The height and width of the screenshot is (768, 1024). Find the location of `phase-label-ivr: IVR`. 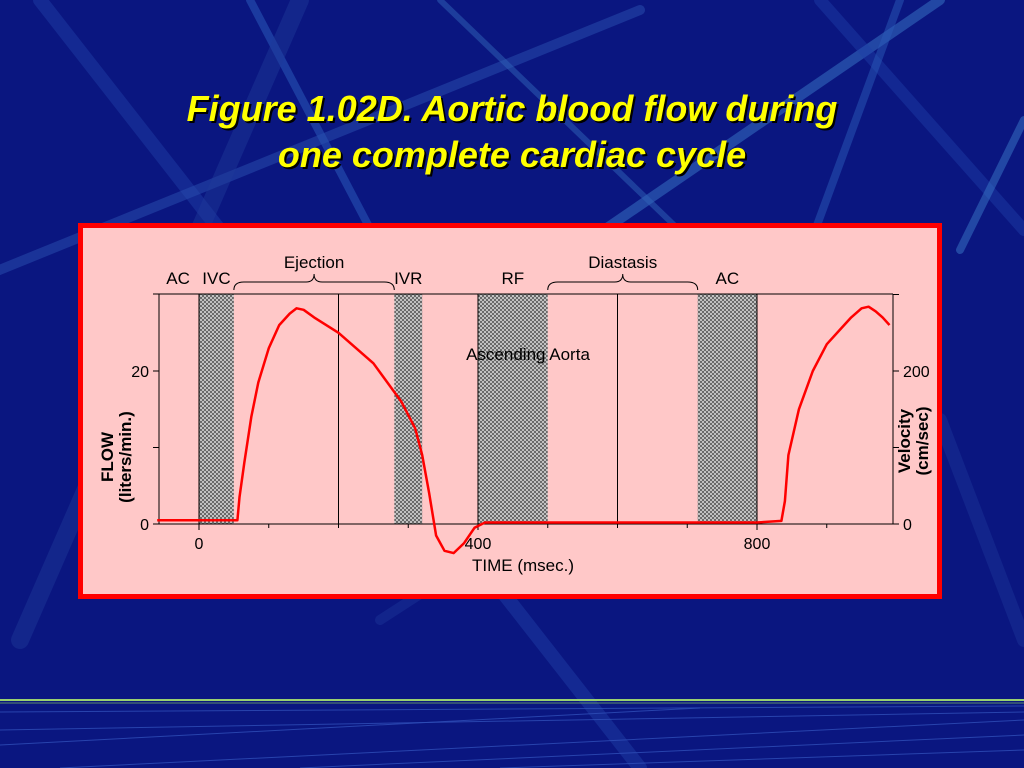

phase-label-ivr: IVR is located at coordinates (408, 278).